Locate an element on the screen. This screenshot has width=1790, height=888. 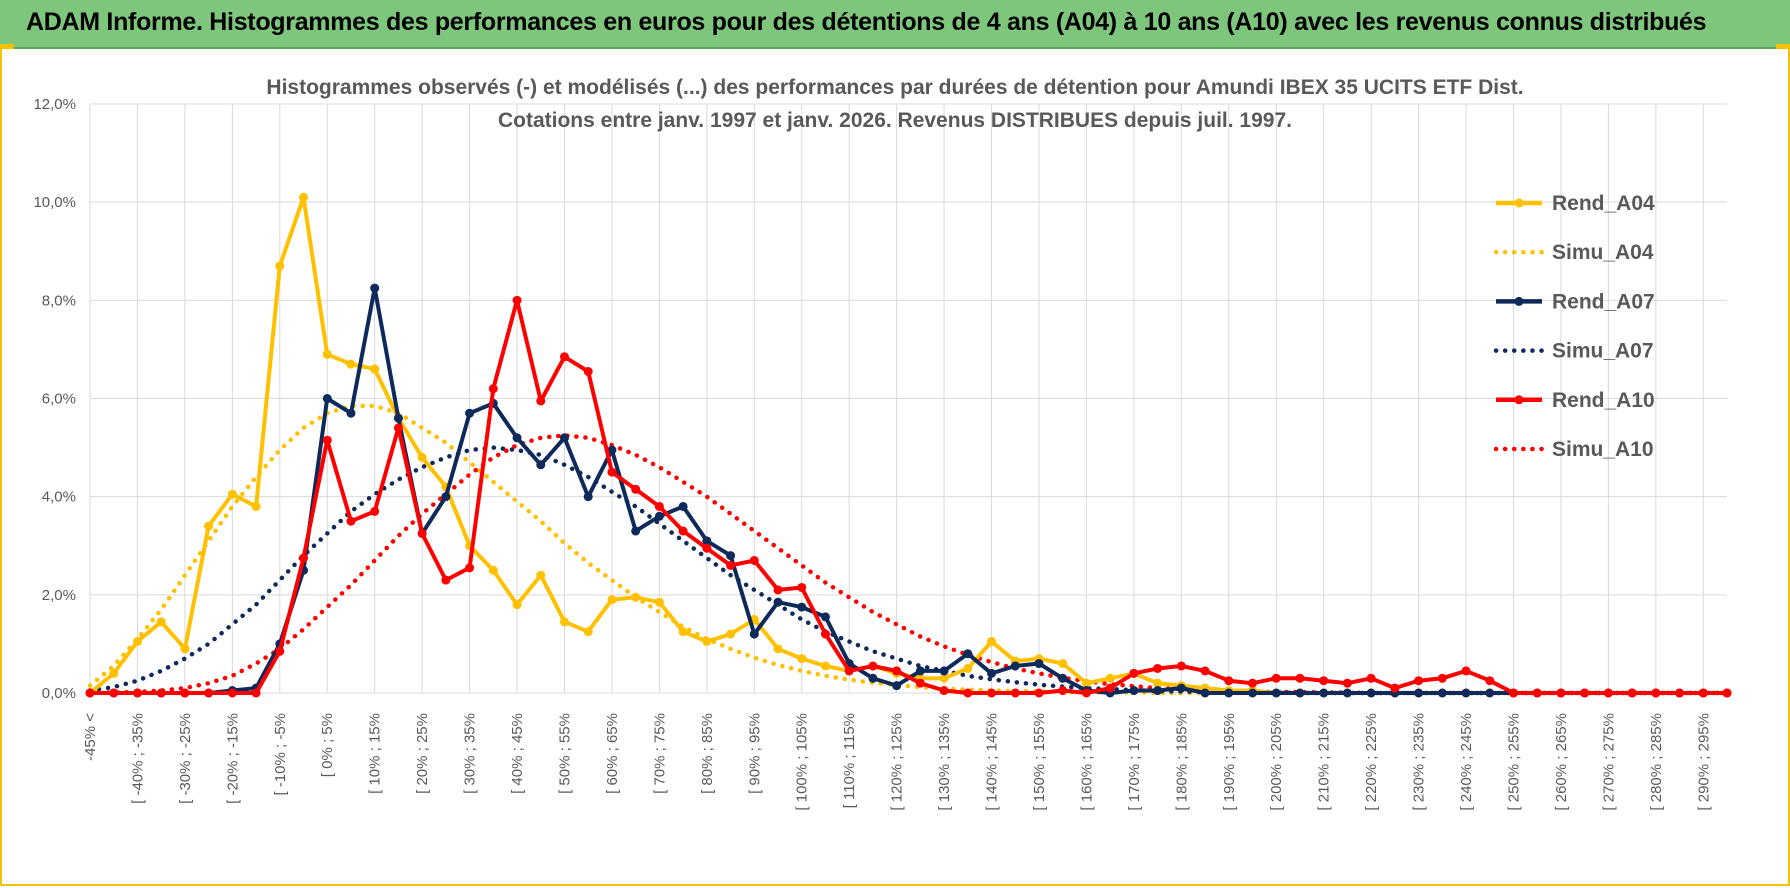
legend-item: Rend_A04 is located at coordinates (1575, 203).